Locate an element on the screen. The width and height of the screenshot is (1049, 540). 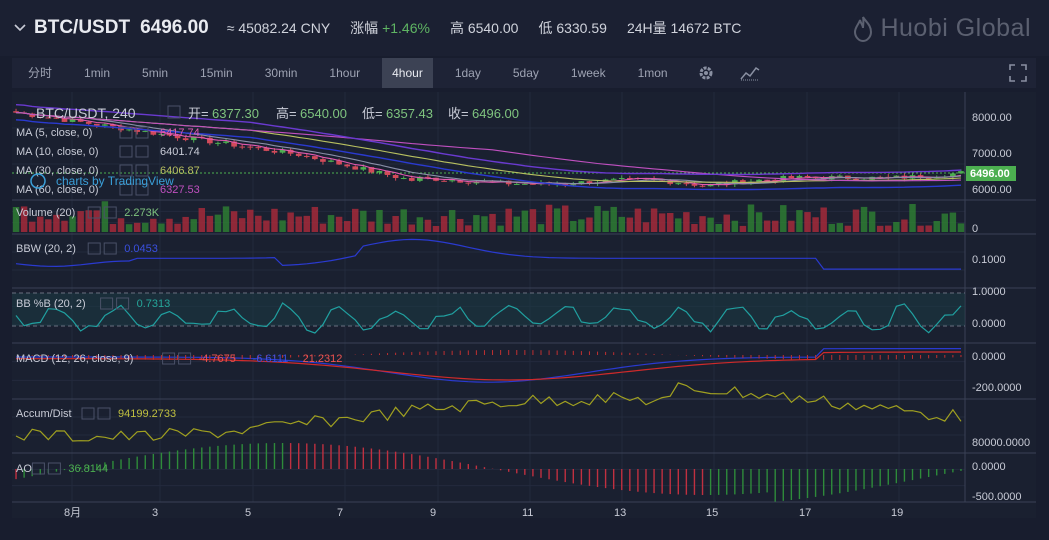
logo-text: Huobi Global is located at coordinates (955, 28).